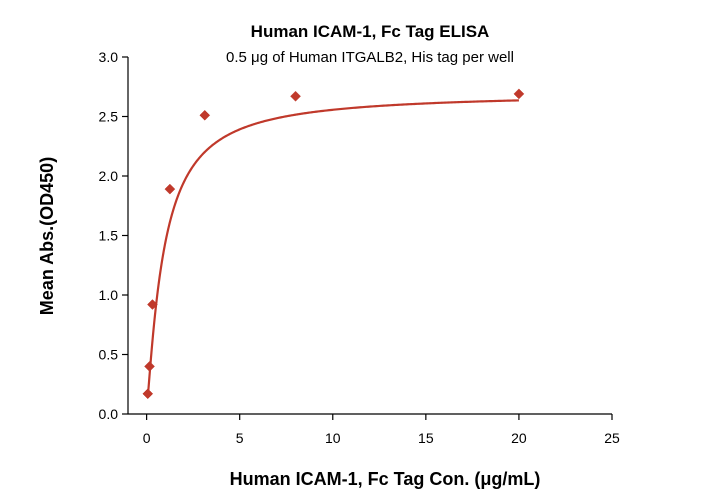 The image size is (710, 498). What do you see at coordinates (385, 479) in the screenshot?
I see `x-axis-label: Human ICAM-1, Fc Tag Con. (μg/mL)` at bounding box center [385, 479].